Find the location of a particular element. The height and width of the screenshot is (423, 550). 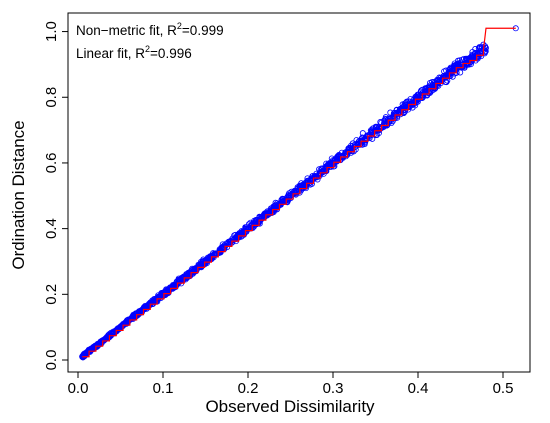

legend-linear-exp: 2 is located at coordinates (147, 49).